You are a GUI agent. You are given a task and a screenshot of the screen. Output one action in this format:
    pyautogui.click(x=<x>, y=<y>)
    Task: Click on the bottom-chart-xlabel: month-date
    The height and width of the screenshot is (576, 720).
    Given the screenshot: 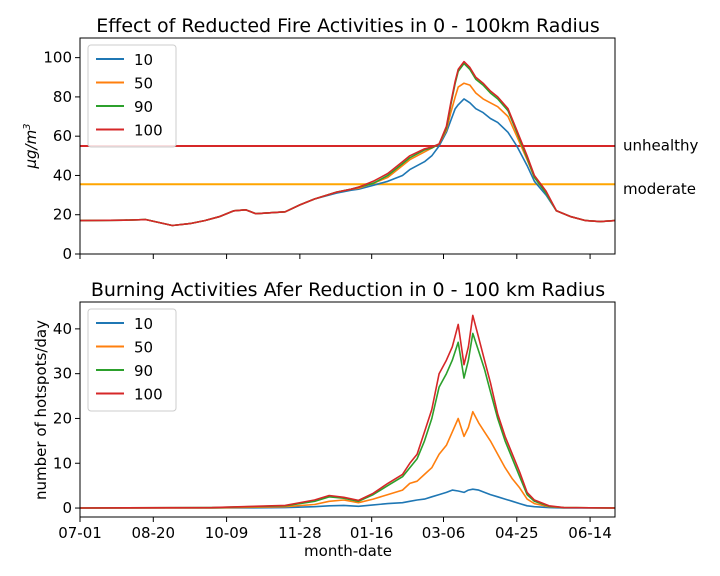 What is the action you would take?
    pyautogui.click(x=348, y=551)
    